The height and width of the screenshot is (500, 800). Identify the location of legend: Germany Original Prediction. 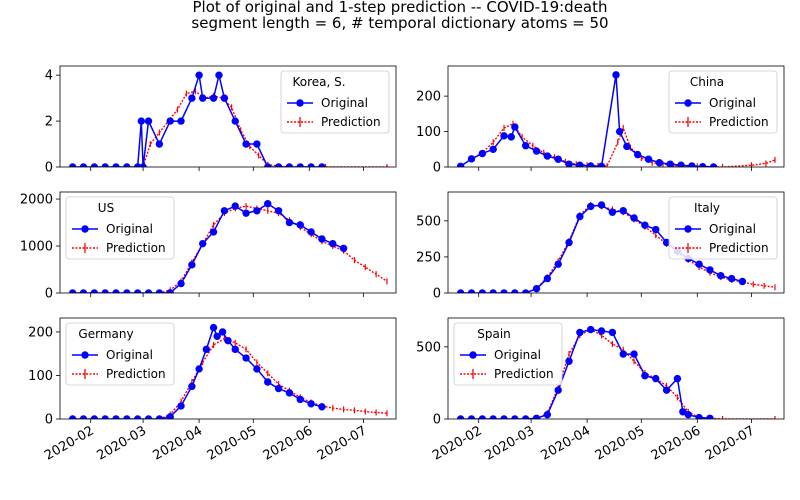
(120, 354).